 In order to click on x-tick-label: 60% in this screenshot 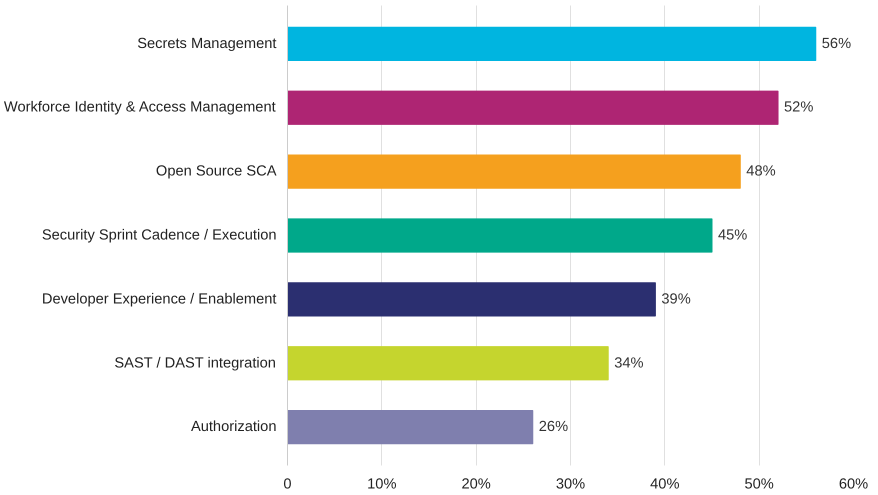, I will do `click(853, 484)`.